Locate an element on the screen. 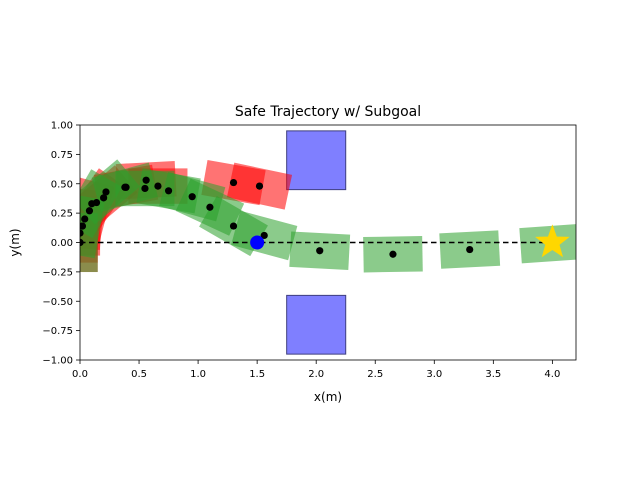  subgoal-marker is located at coordinates (257, 242).